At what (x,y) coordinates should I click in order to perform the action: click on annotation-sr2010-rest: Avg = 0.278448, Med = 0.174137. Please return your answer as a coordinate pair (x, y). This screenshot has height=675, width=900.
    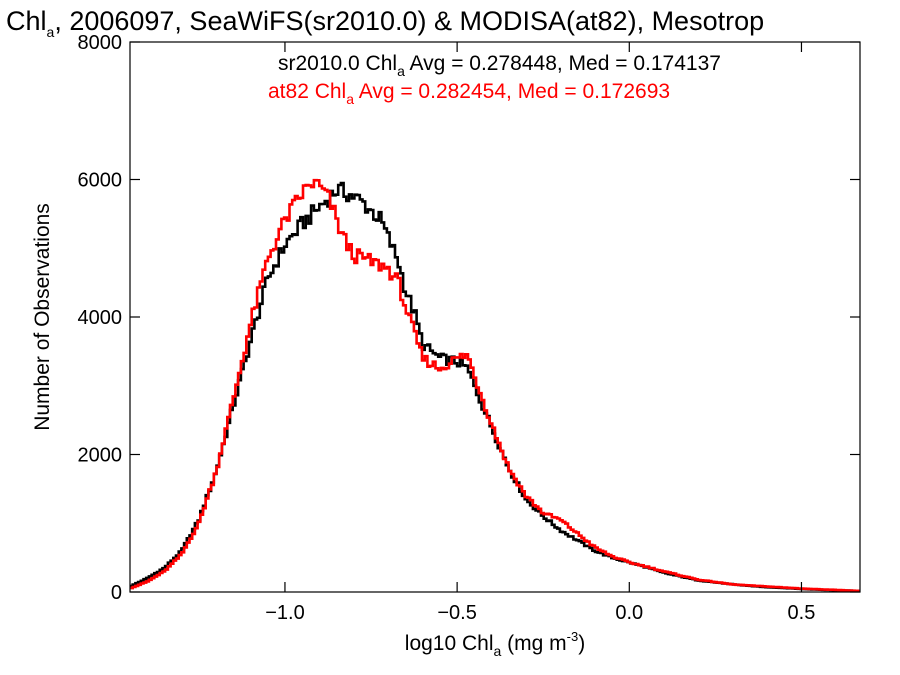
    Looking at the image, I should click on (563, 63).